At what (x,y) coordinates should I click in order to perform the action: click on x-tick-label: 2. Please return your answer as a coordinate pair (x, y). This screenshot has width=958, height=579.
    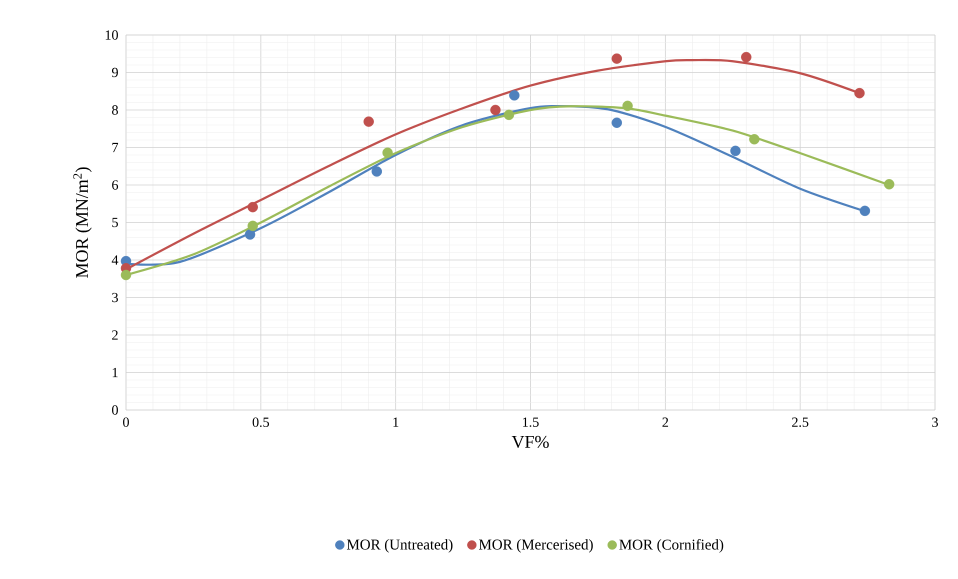
    Looking at the image, I should click on (665, 422).